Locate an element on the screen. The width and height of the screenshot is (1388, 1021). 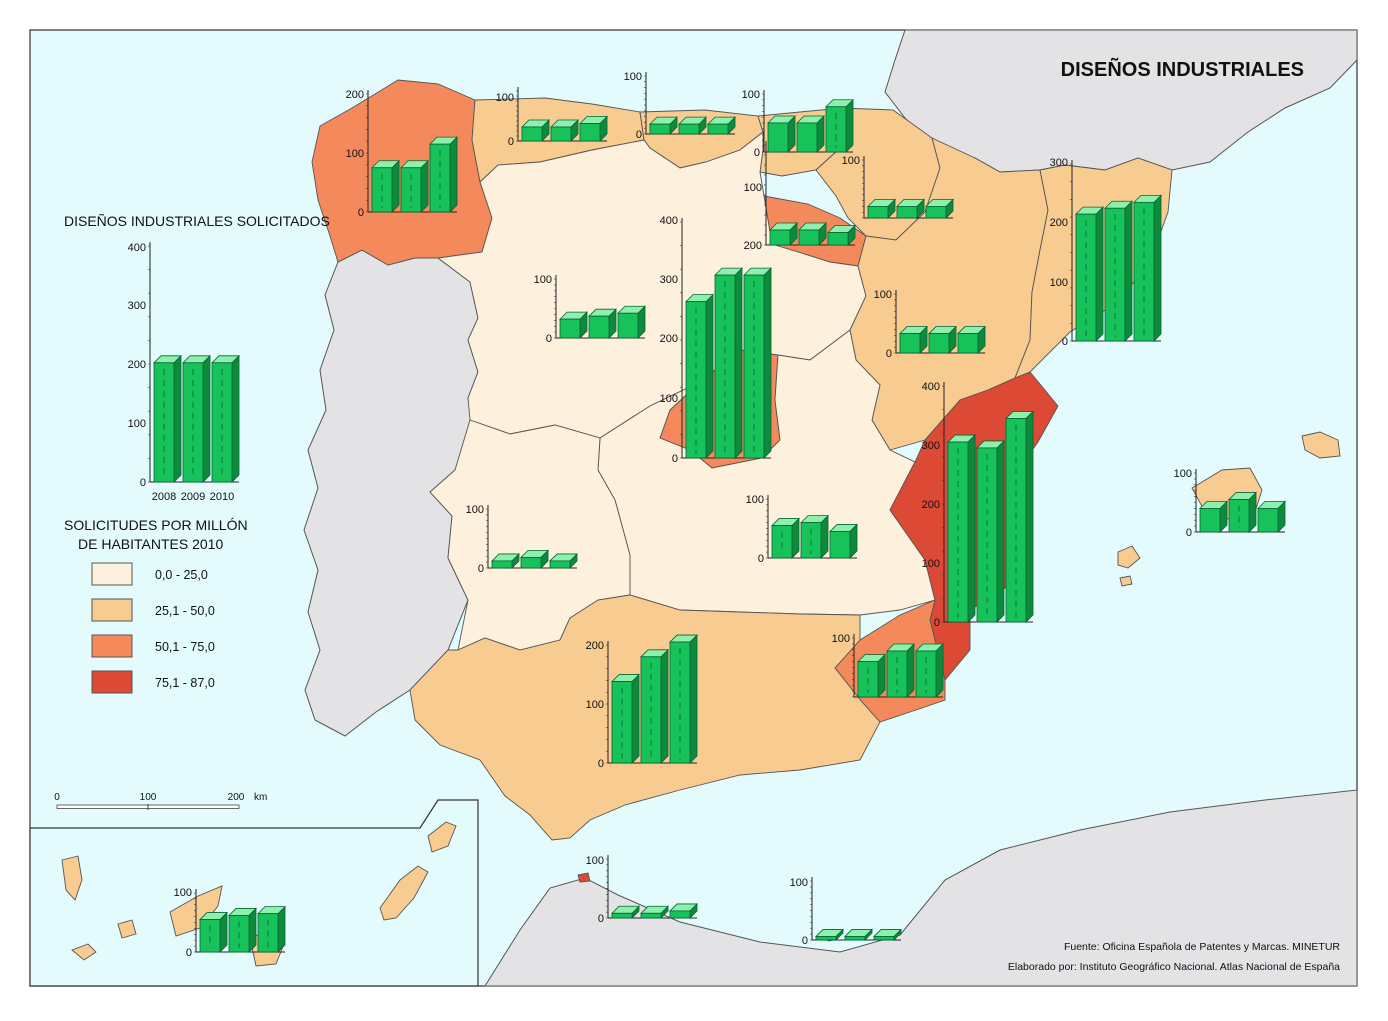
chart-tick-label-la-rioja-100: 100 is located at coordinates (753, 188).